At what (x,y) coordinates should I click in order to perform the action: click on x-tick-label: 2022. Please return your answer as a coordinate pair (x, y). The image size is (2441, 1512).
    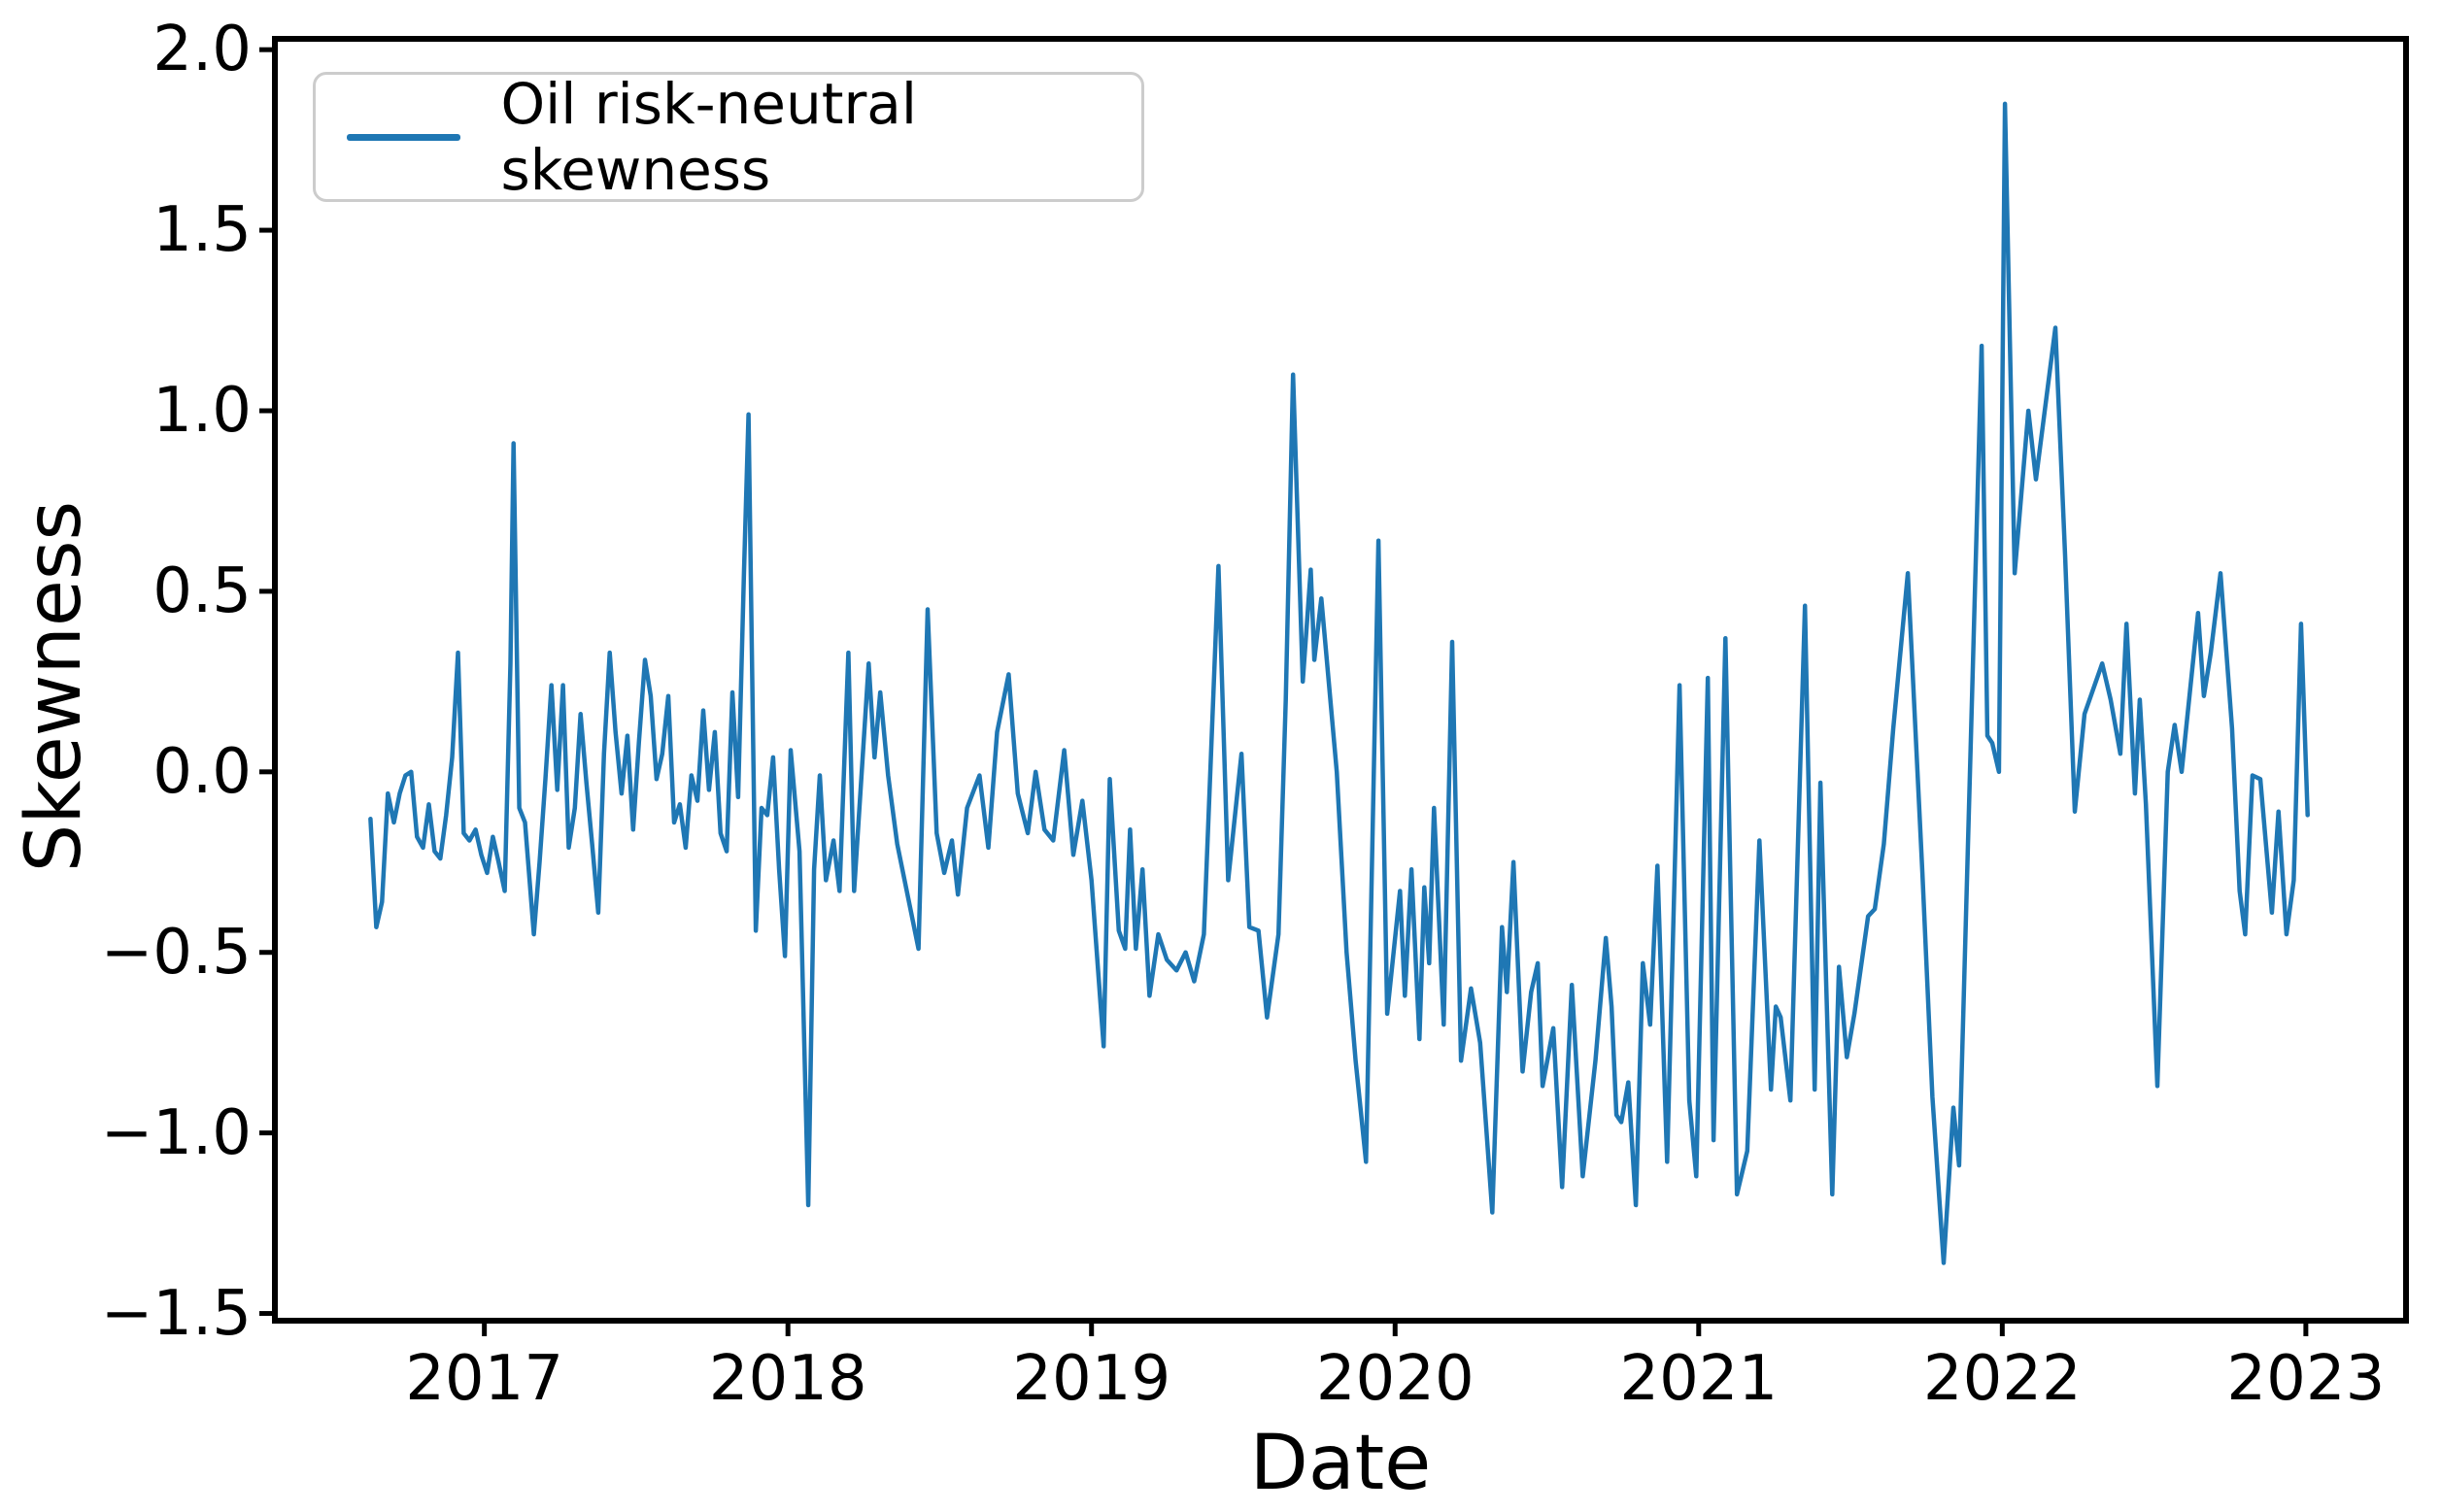
    Looking at the image, I should click on (2002, 1379).